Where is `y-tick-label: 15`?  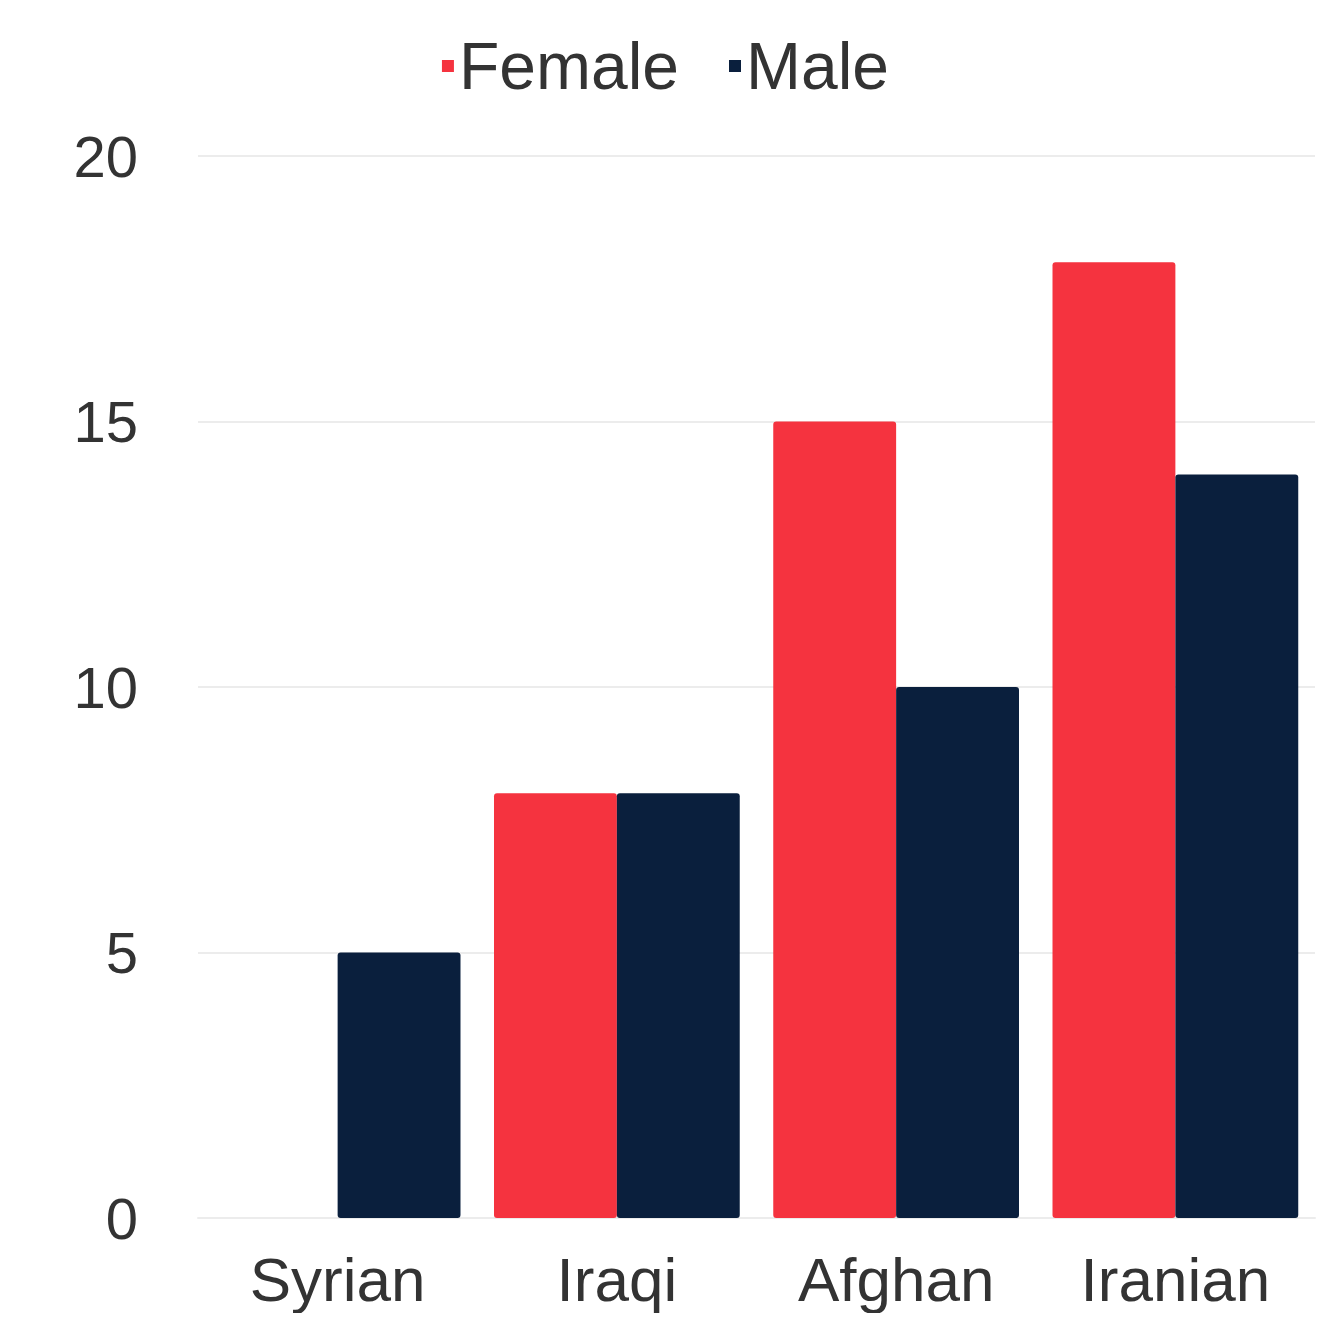 y-tick-label: 15 is located at coordinates (105, 421).